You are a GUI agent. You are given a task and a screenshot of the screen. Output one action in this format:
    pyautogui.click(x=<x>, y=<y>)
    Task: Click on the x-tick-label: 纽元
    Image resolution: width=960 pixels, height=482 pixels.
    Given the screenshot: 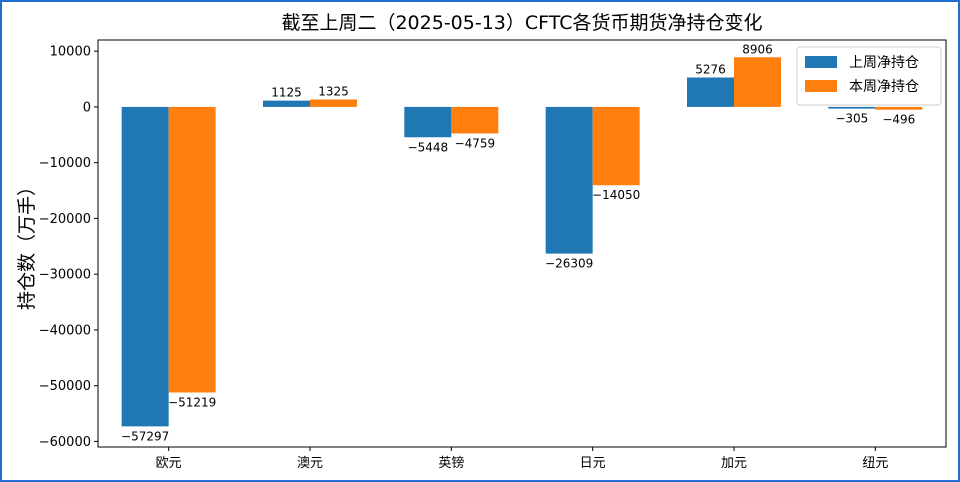 What is the action you would take?
    pyautogui.click(x=875, y=463)
    